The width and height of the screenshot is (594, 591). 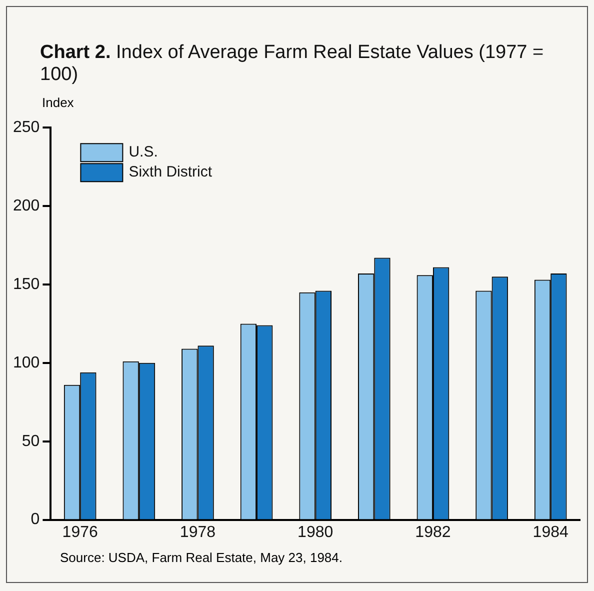 I want to click on x-tick-label: 1980, so click(x=316, y=532).